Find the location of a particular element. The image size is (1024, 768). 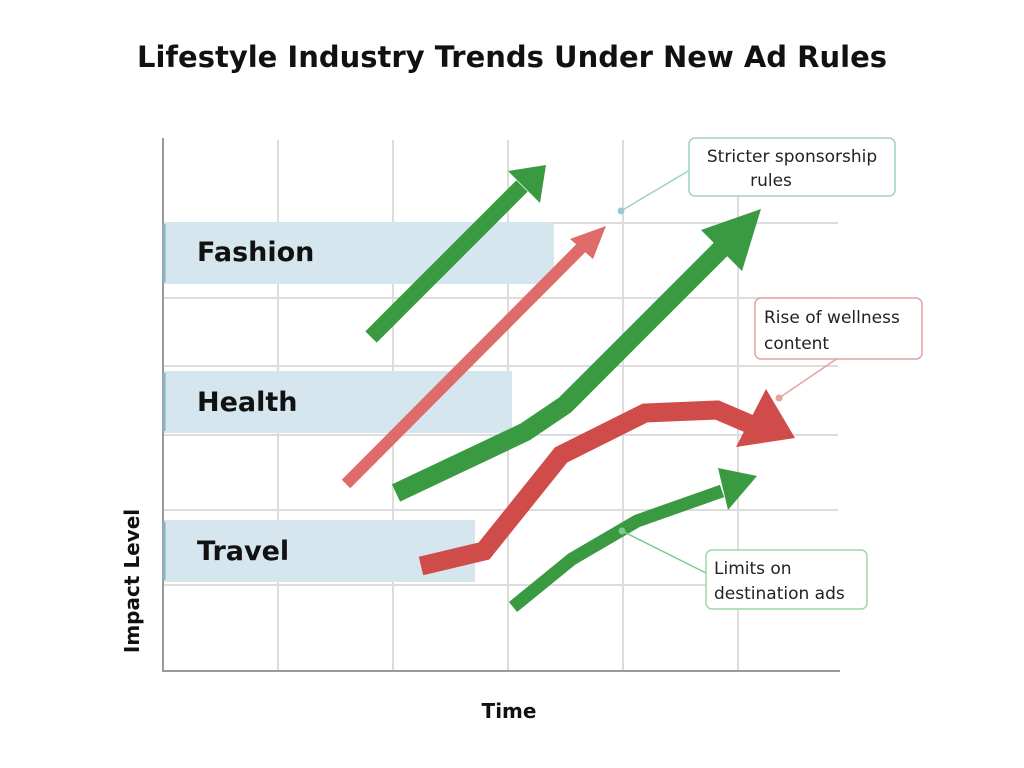

green-trend-arrow-health is located at coordinates (576, 355).